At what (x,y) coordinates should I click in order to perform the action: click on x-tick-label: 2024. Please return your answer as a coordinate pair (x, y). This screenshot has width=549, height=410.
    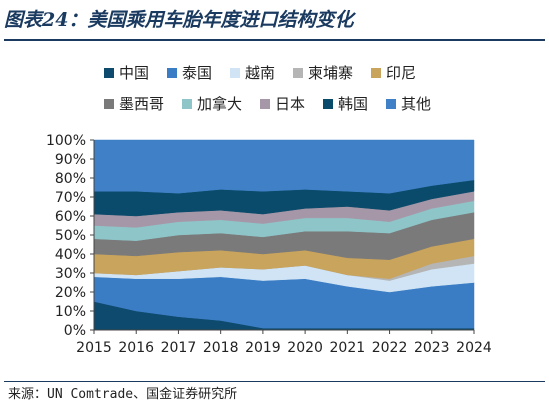
    Looking at the image, I should click on (474, 348).